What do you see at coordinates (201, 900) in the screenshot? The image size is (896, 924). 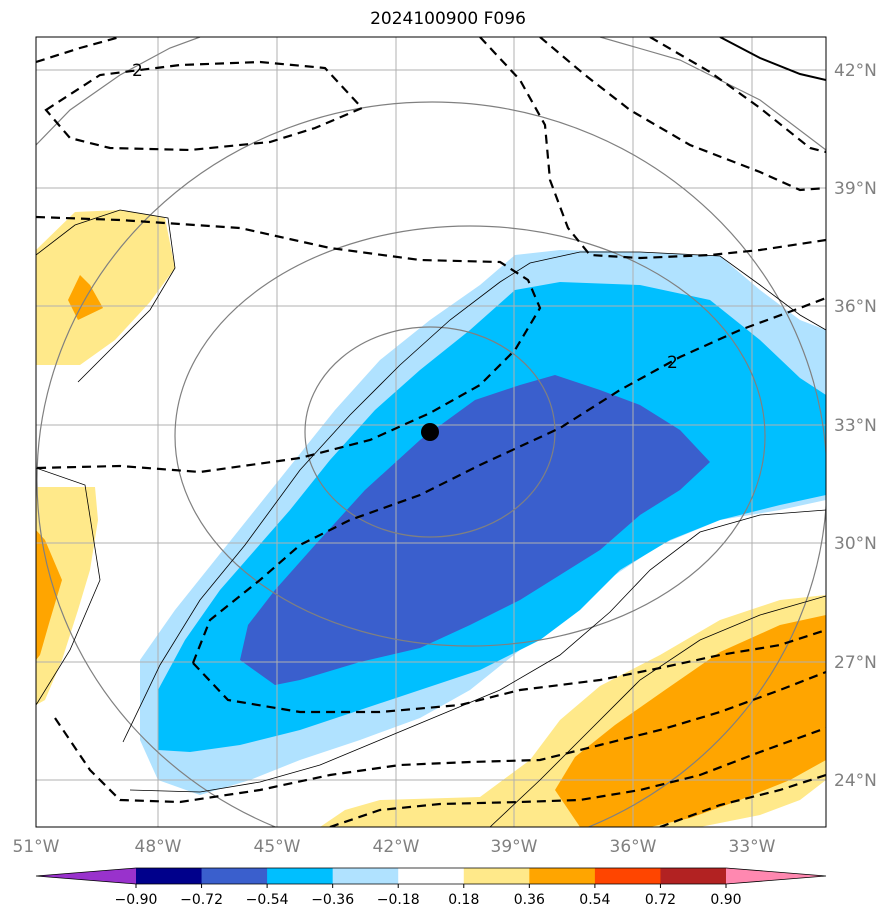 I see `colorbar-tick-label: −0.72` at bounding box center [201, 900].